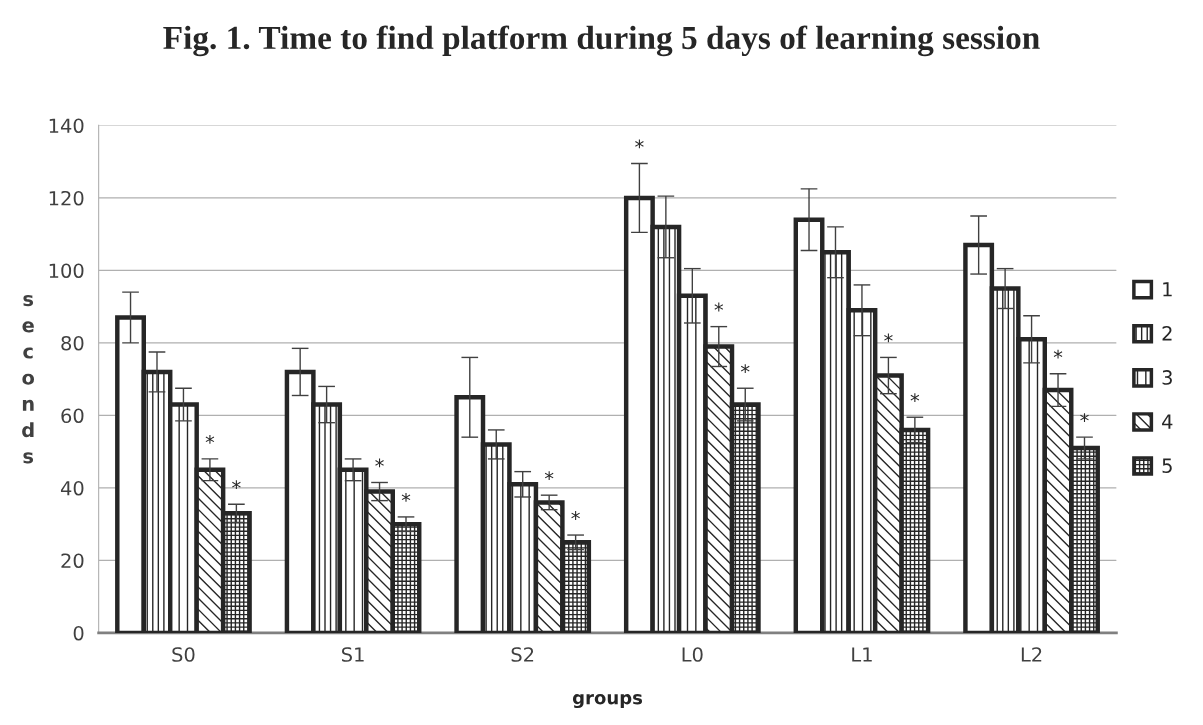 This screenshot has height=725, width=1203. What do you see at coordinates (1167, 466) in the screenshot?
I see `legend-label: 5` at bounding box center [1167, 466].